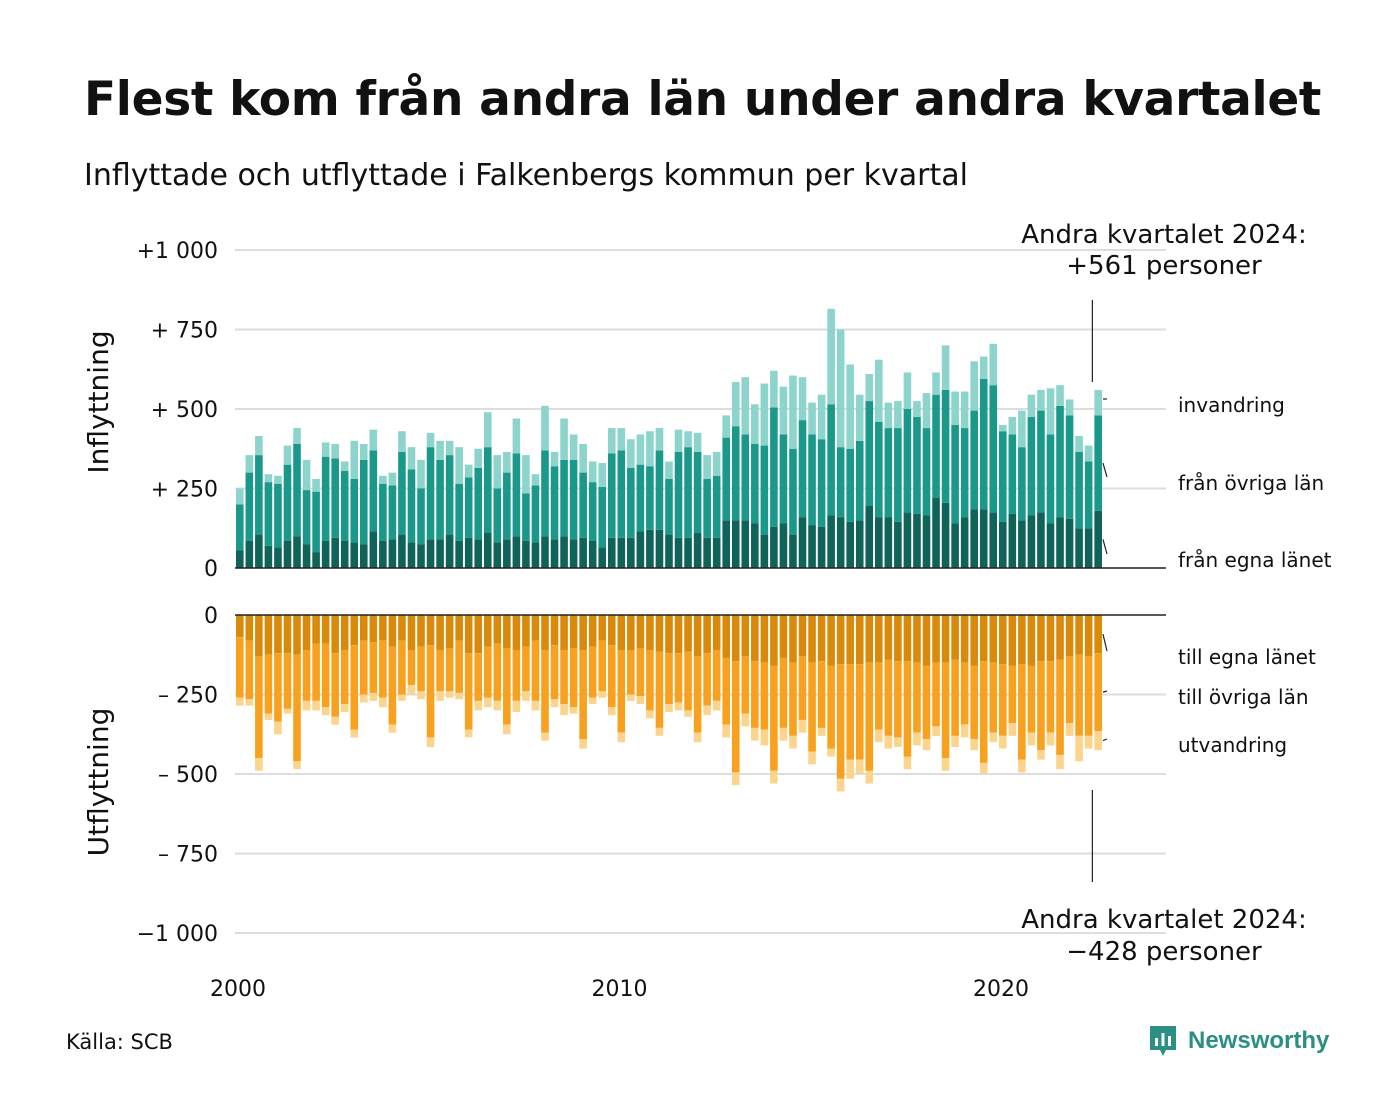 The width and height of the screenshot is (1400, 1120). Describe the element at coordinates (1001, 989) in the screenshot. I see `x-tick-label: 2020` at that location.